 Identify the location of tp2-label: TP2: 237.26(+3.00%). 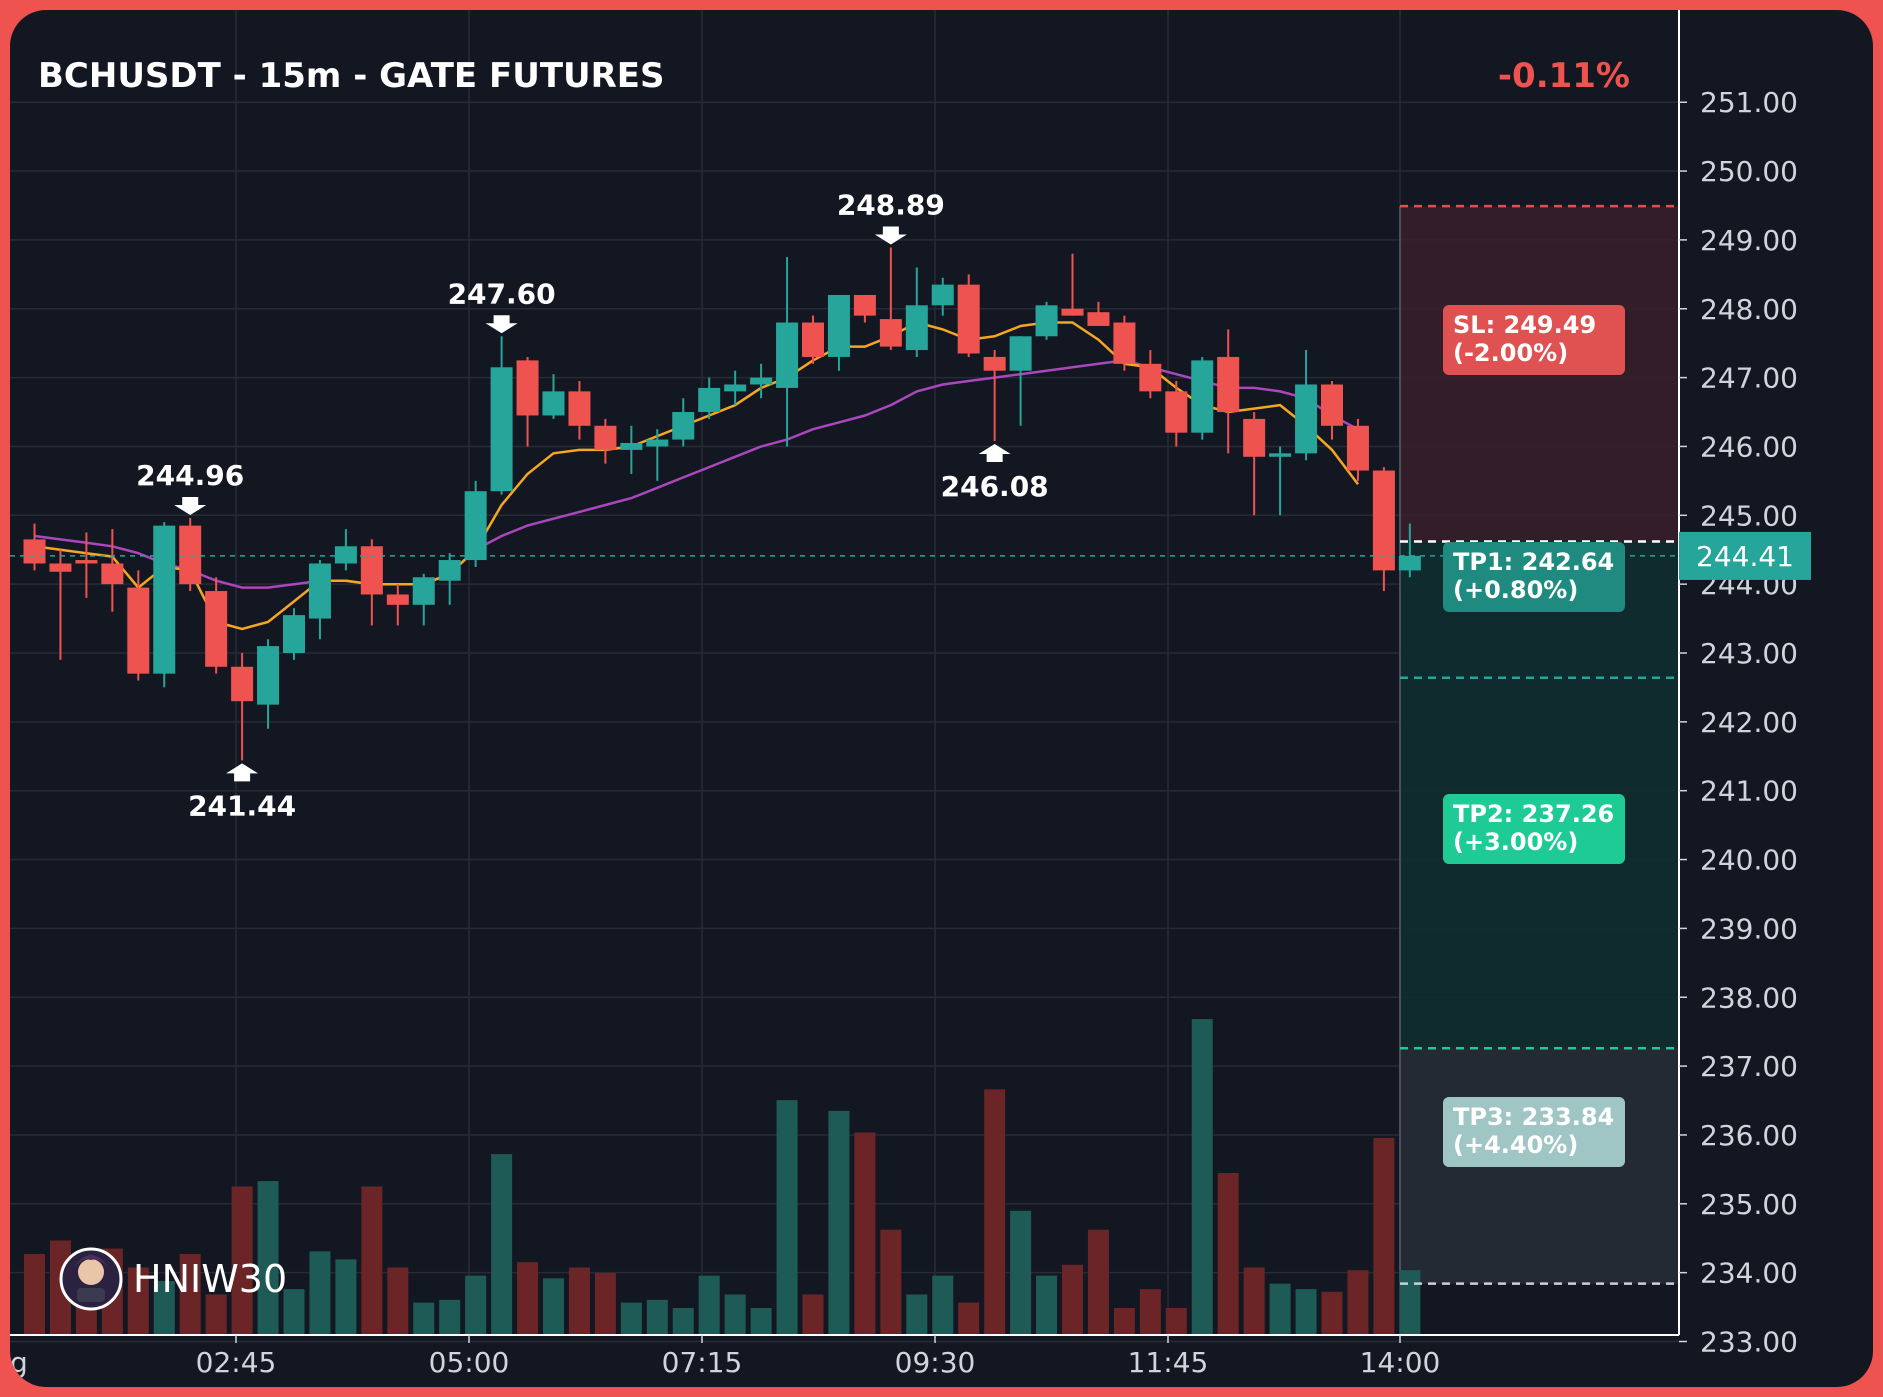
(1534, 829).